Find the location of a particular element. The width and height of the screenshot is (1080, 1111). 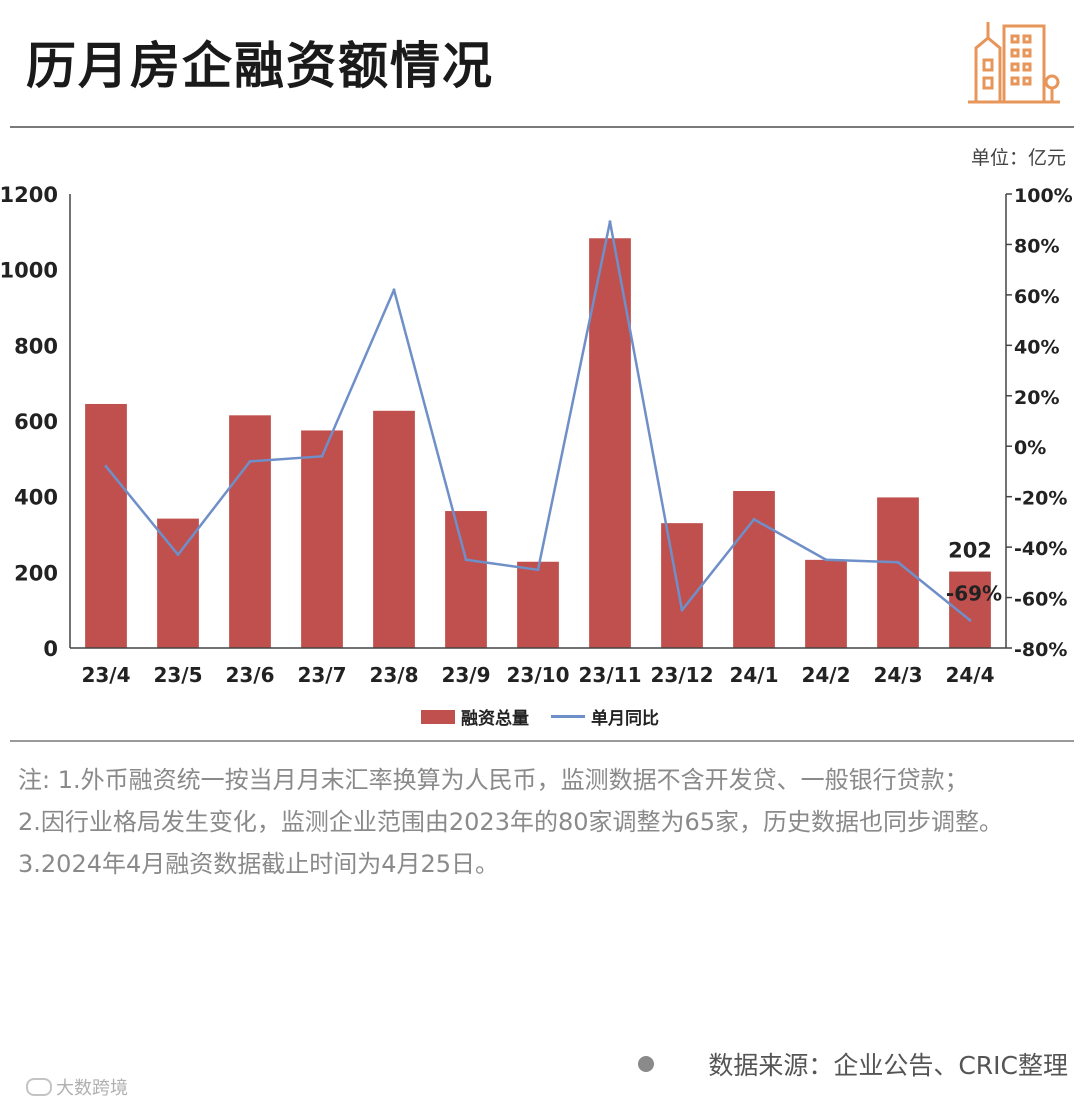

bar-23/10 is located at coordinates (538, 604).